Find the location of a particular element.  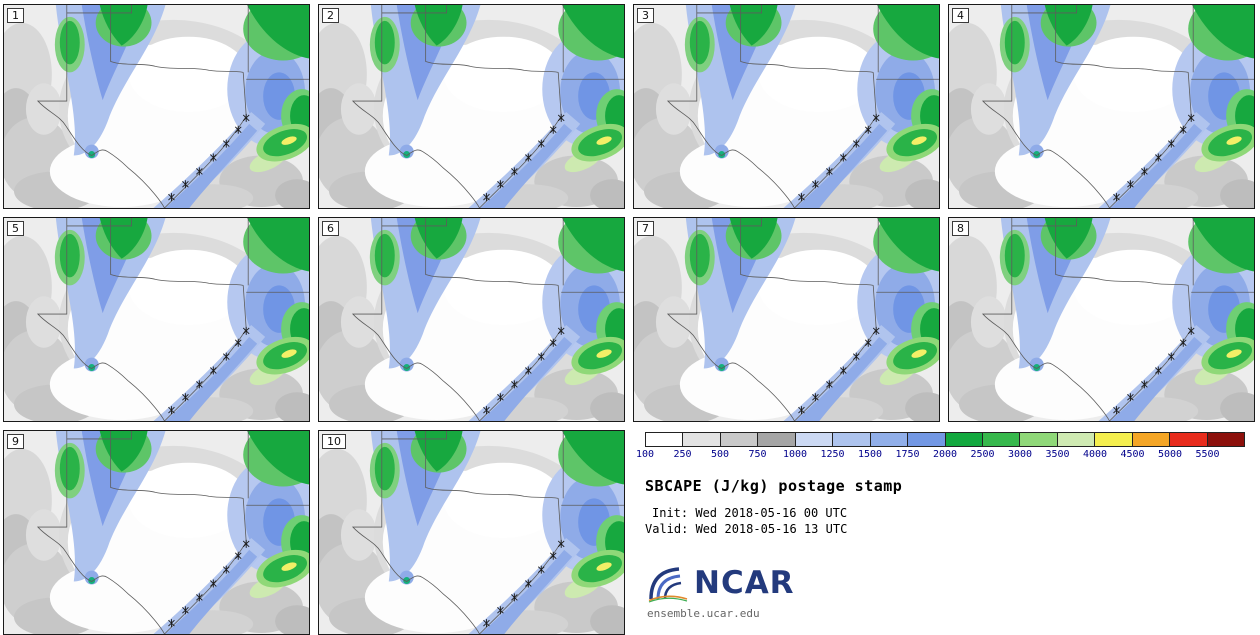

ensemble-panel: 8 is located at coordinates (1101, 319).